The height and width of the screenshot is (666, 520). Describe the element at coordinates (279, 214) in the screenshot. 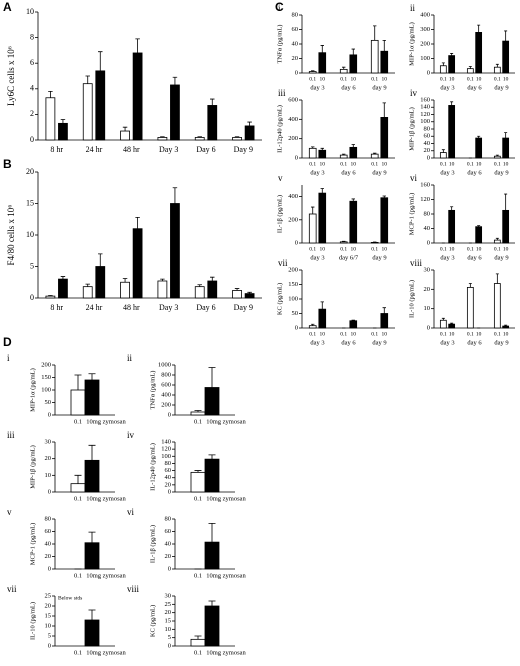

I see `y-axis-label: IL-1β (pg/mL)` at that location.